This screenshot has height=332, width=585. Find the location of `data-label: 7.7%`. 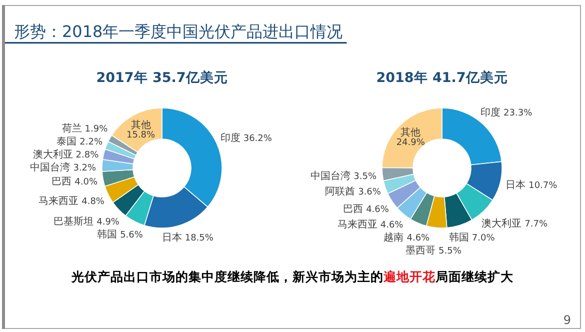

data-label: 7.7% is located at coordinates (536, 225).